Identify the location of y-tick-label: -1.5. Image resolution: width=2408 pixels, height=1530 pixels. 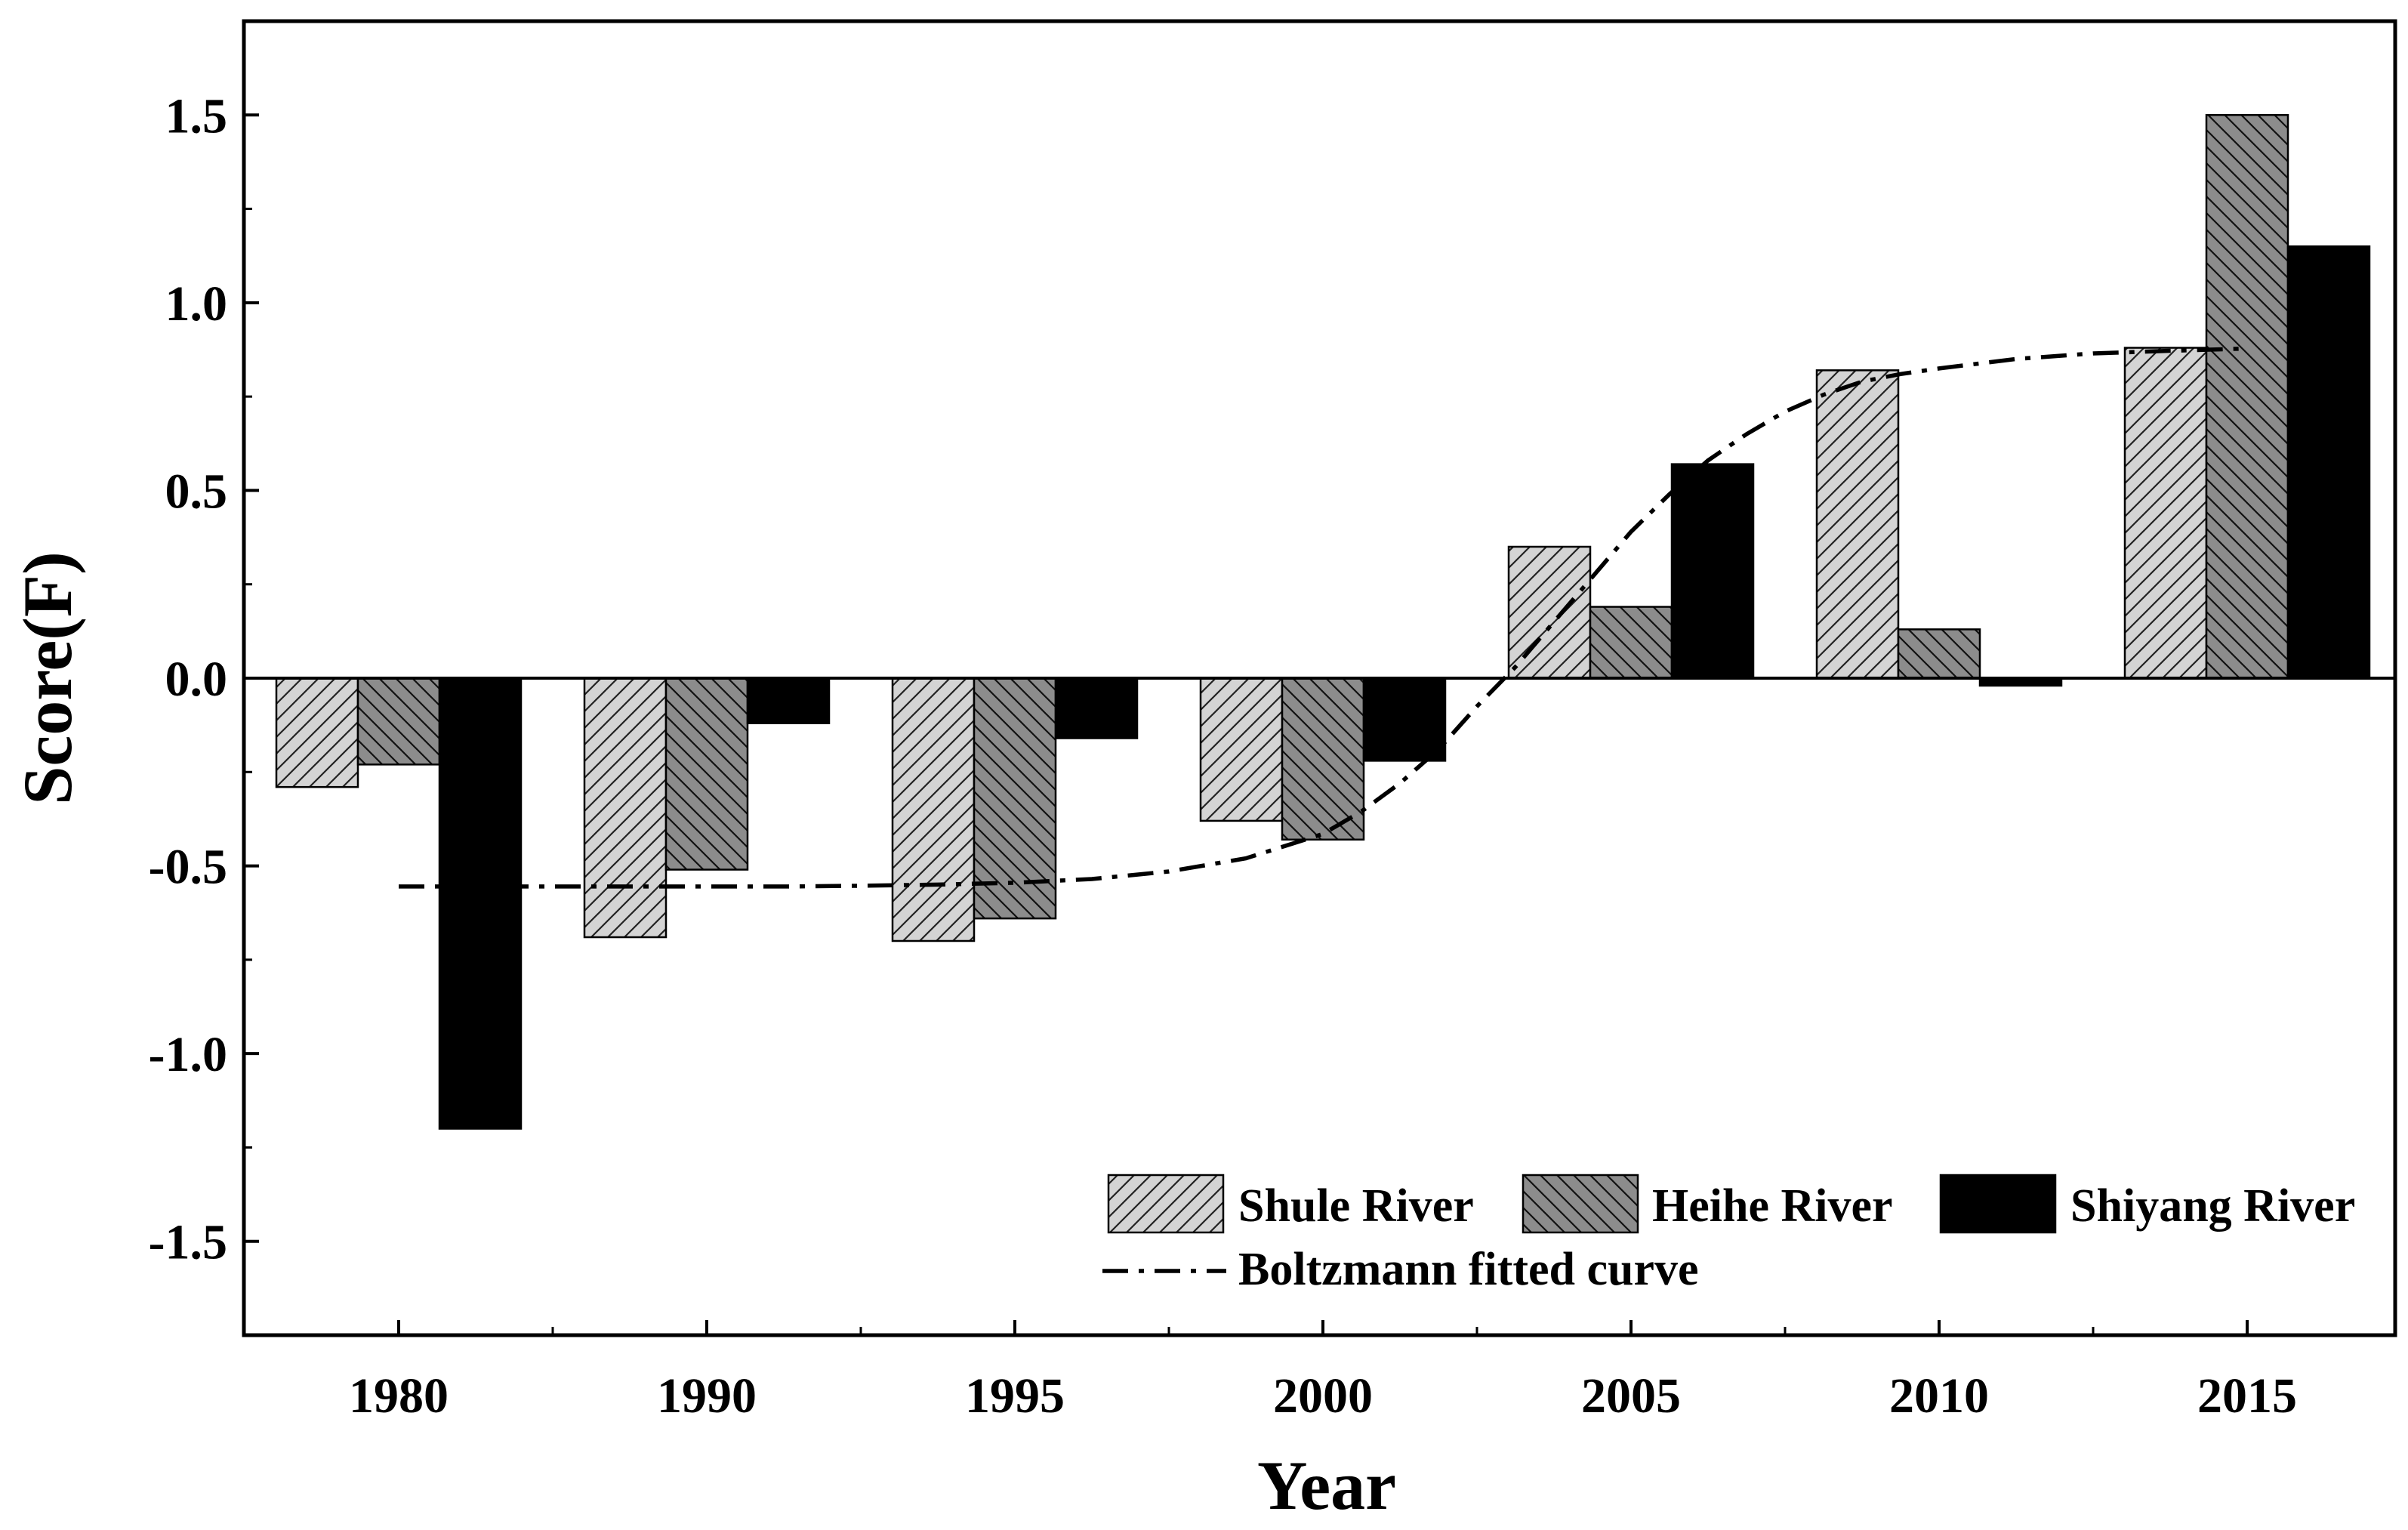
(188, 1242).